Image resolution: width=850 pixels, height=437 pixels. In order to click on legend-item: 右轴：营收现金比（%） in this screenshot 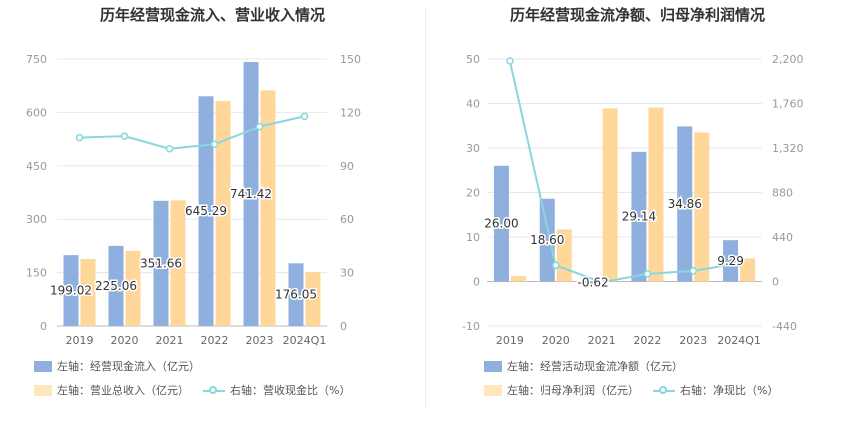, I will do `click(276, 390)`.